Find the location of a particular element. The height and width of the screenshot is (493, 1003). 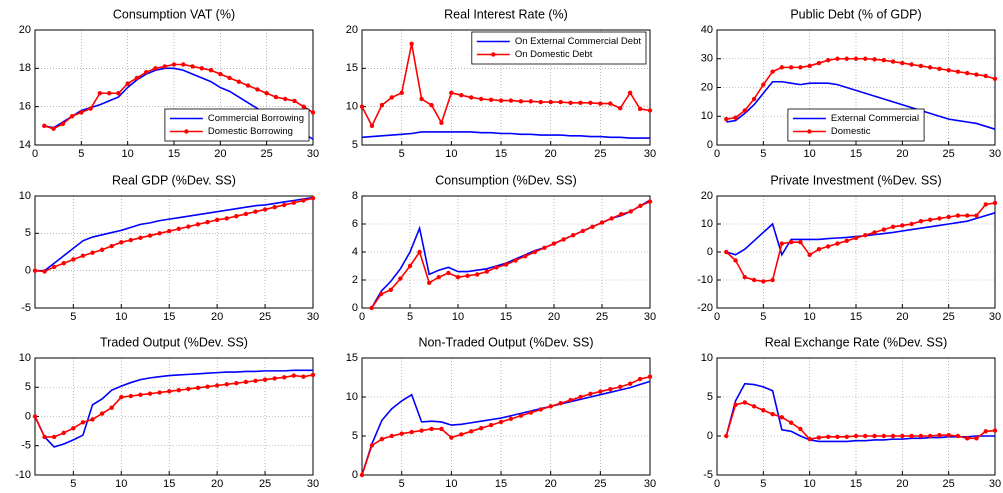

legend-label: External Commercial is located at coordinates (875, 118).